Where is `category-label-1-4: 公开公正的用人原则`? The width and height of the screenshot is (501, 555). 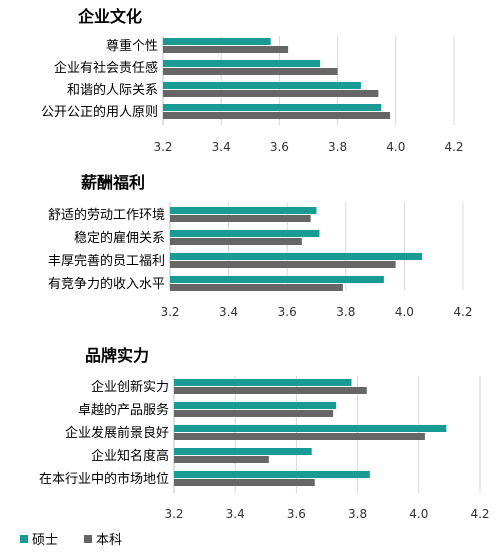
category-label-1-4: 公开公正的用人原则 is located at coordinates (99, 112).